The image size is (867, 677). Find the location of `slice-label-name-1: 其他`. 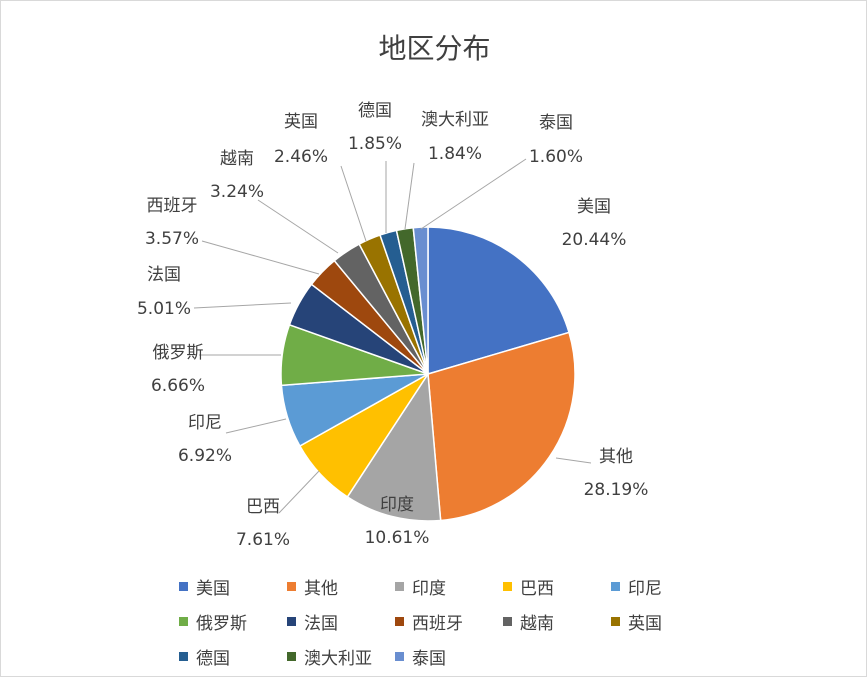

slice-label-name-1: 其他 is located at coordinates (616, 457).